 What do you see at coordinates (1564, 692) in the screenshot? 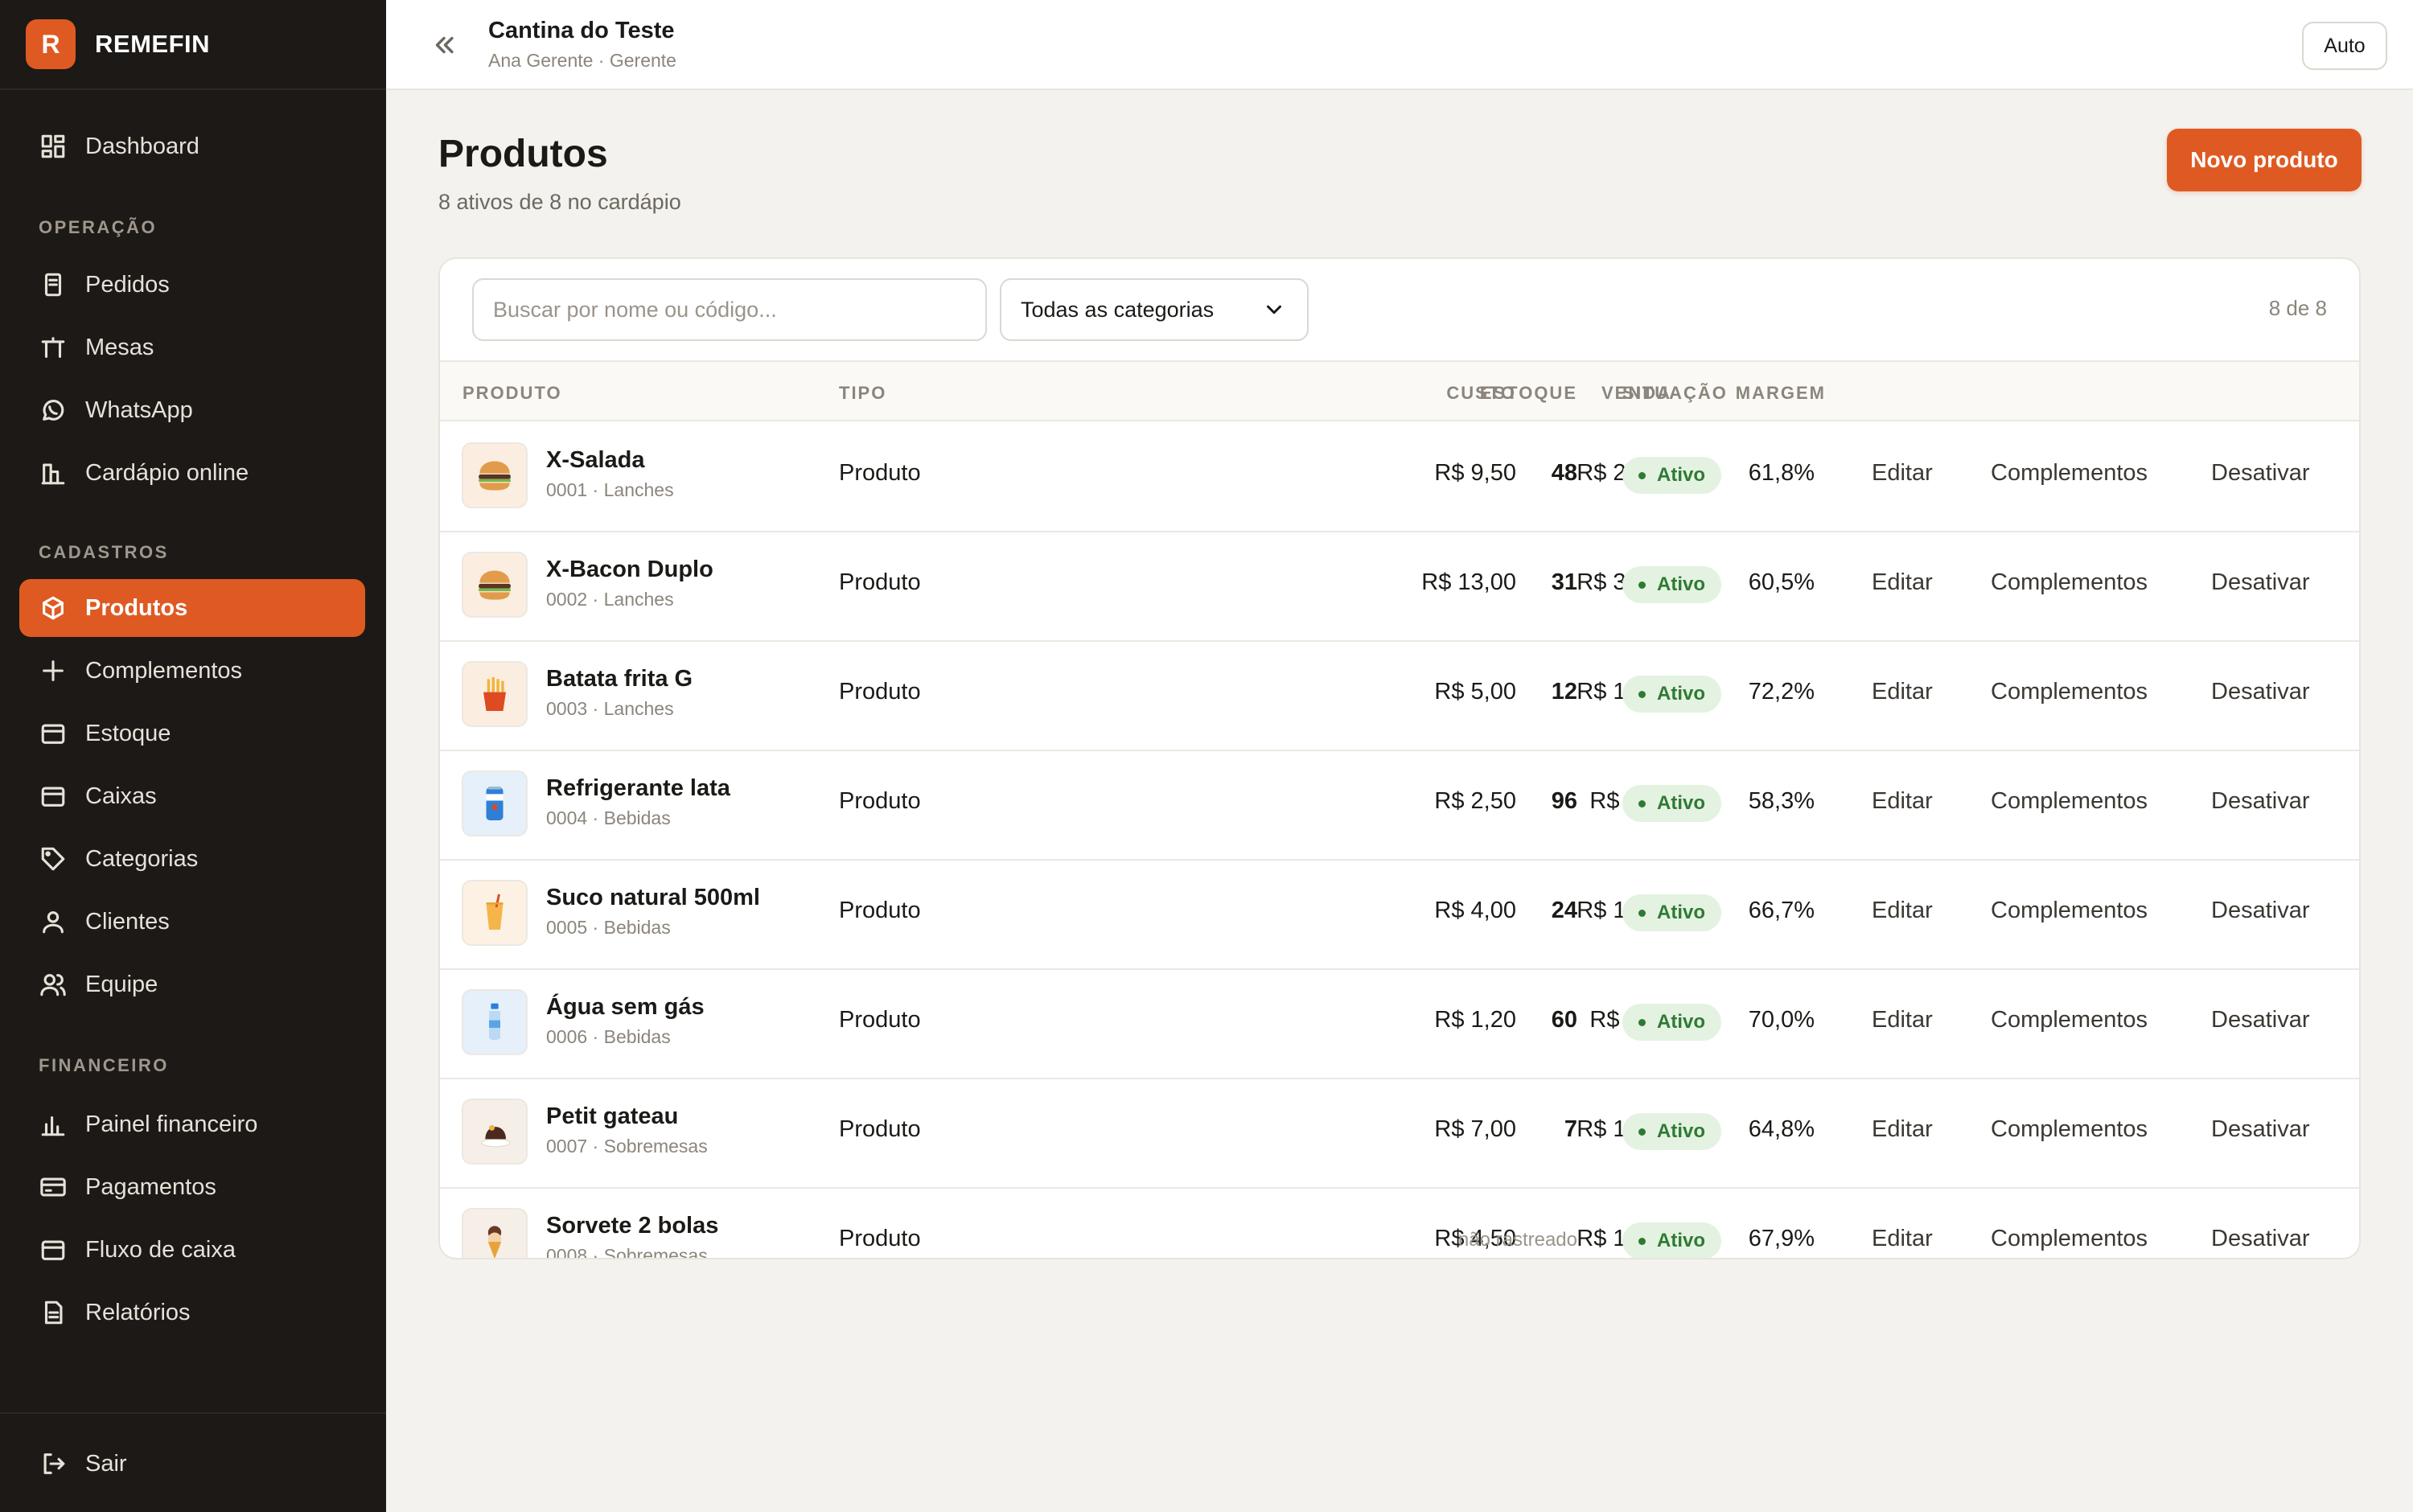
I see `product-stock: 12` at bounding box center [1564, 692].